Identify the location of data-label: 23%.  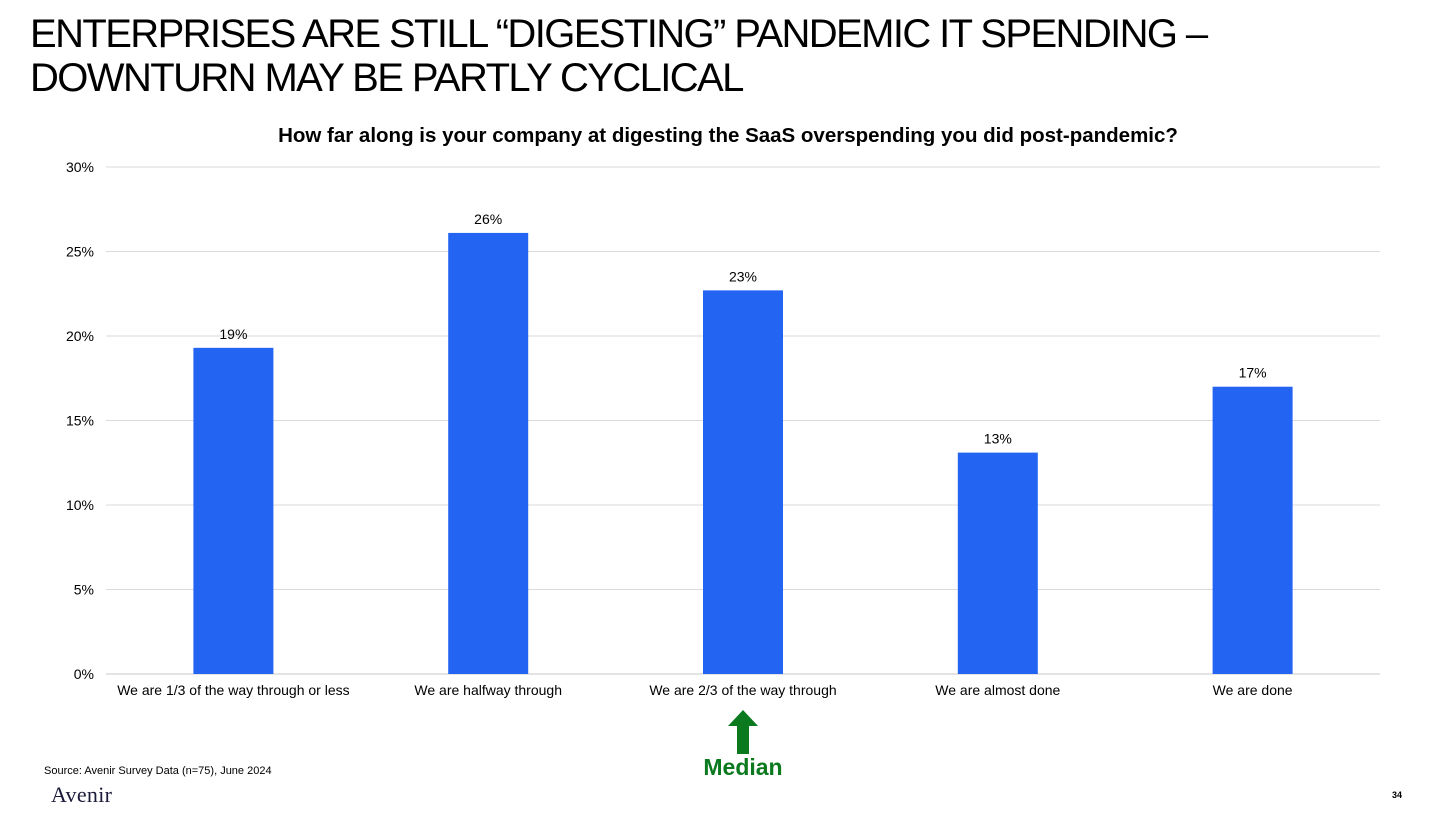
(743, 276).